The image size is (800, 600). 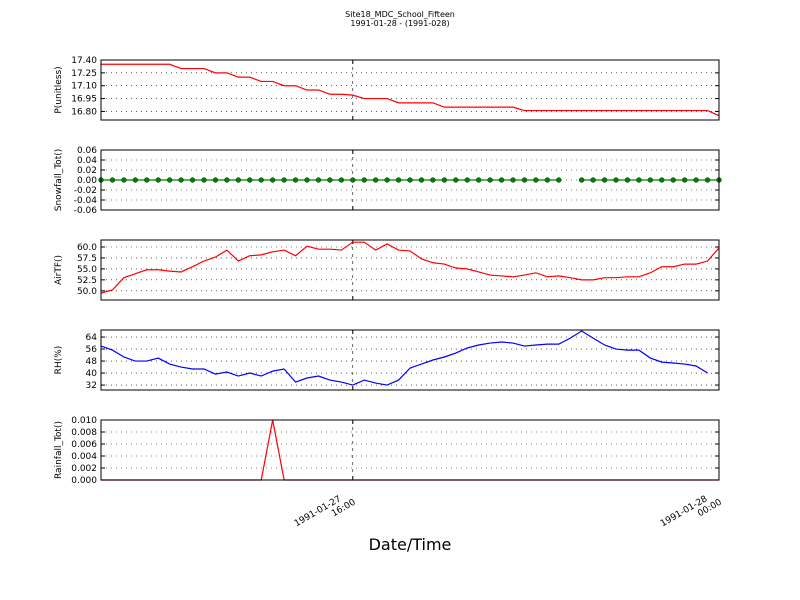 What do you see at coordinates (84, 457) in the screenshot?
I see `y-tick-label: 0.004` at bounding box center [84, 457].